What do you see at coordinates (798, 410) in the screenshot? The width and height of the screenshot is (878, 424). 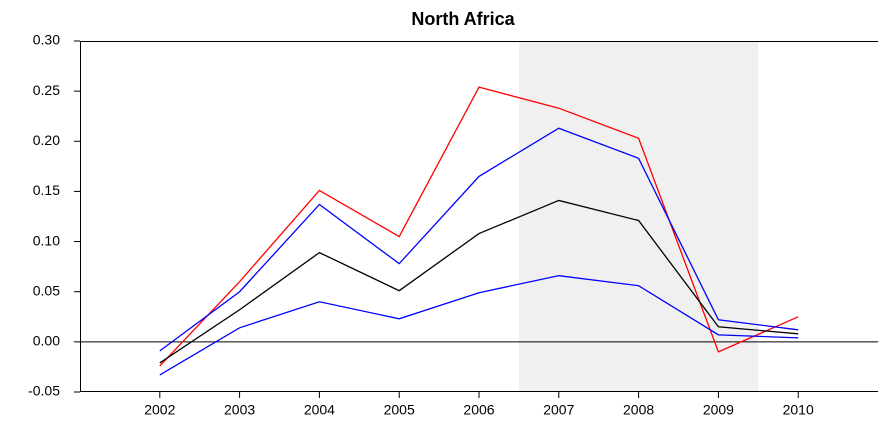 I see `x-tick-label: 2010` at bounding box center [798, 410].